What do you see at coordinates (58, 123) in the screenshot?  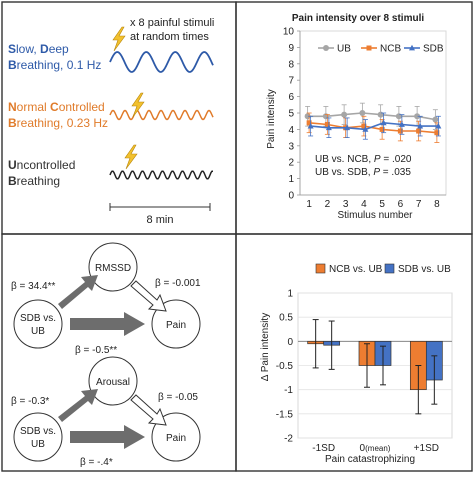 I see `normal-breathing-label-line2: Breathing, 0.23 Hz` at bounding box center [58, 123].